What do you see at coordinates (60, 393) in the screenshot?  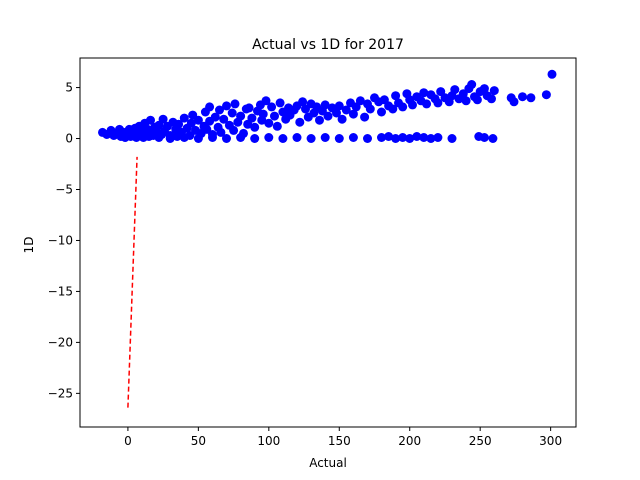 I see `y-tick-label: −25` at bounding box center [60, 393].